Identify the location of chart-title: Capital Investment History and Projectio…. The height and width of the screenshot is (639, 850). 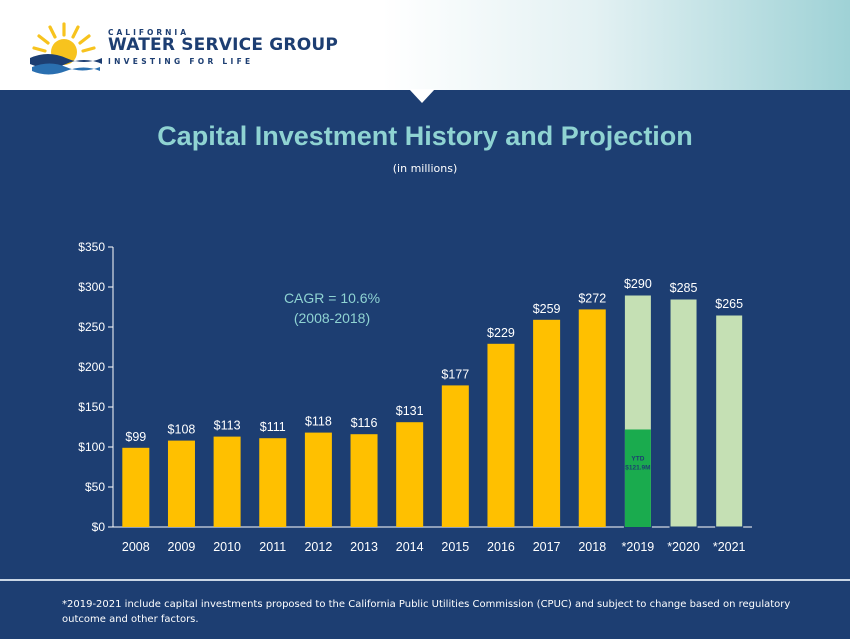
(425, 136).